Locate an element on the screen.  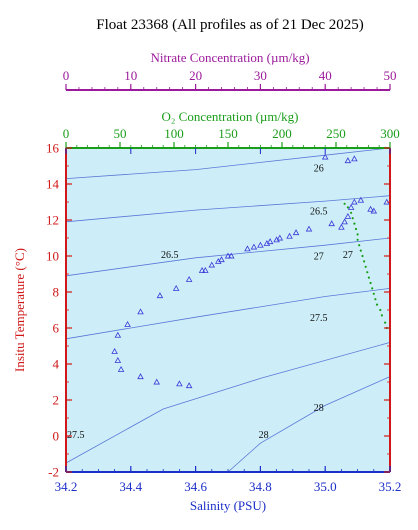
y-tick-label: 10 is located at coordinates (52, 256).